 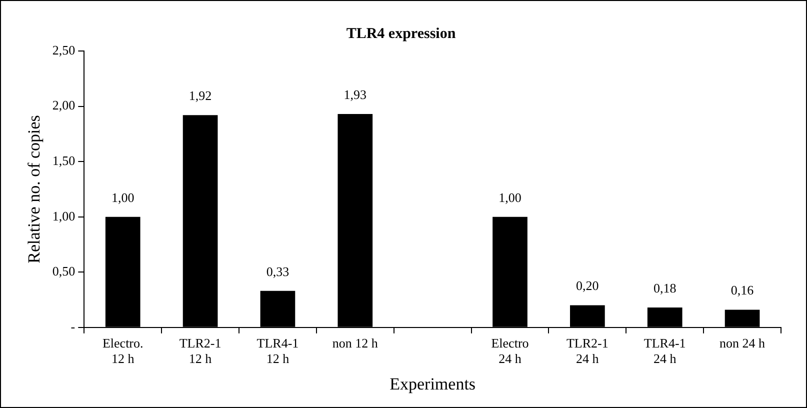 I want to click on y-tick-label: 0,50, so click(x=64, y=271).